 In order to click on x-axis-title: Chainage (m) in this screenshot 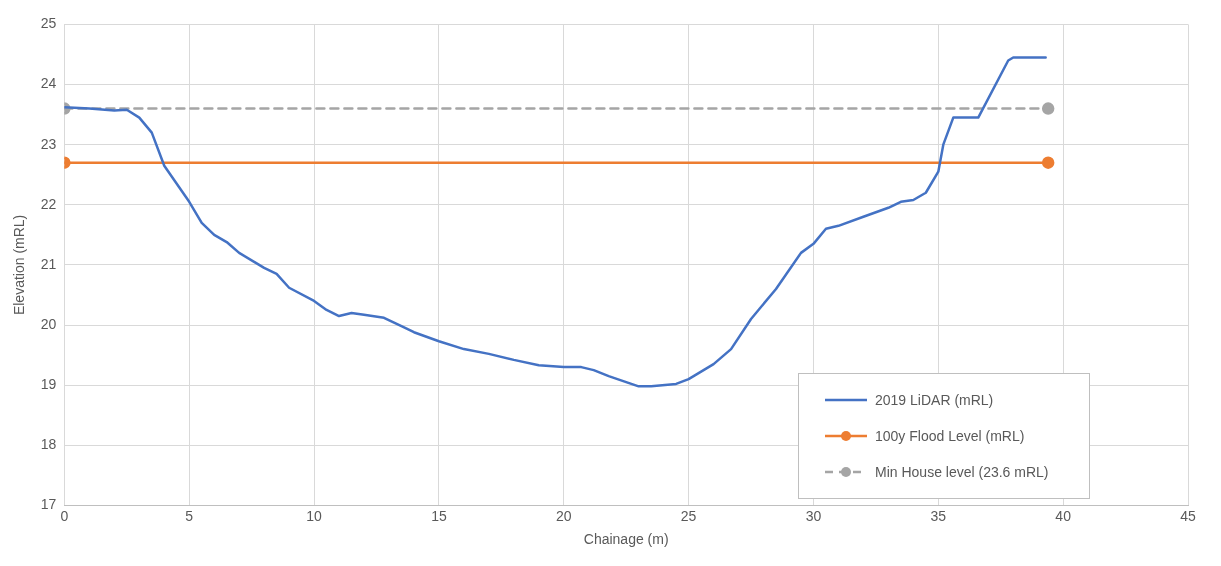, I will do `click(626, 539)`.